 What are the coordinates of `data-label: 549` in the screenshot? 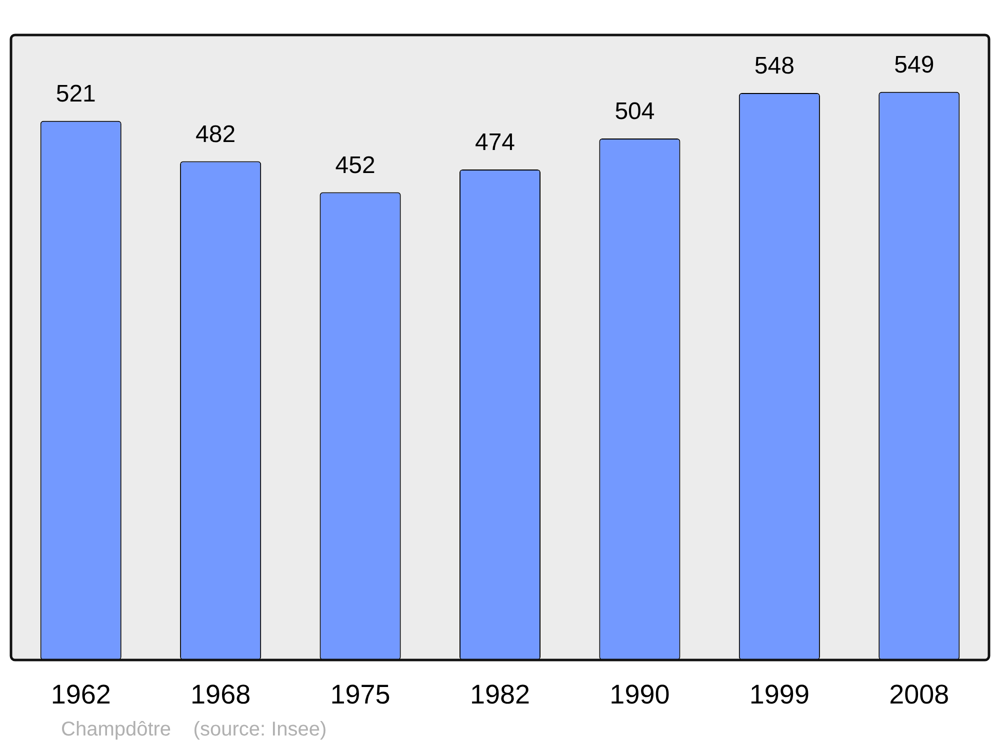 It's located at (914, 65).